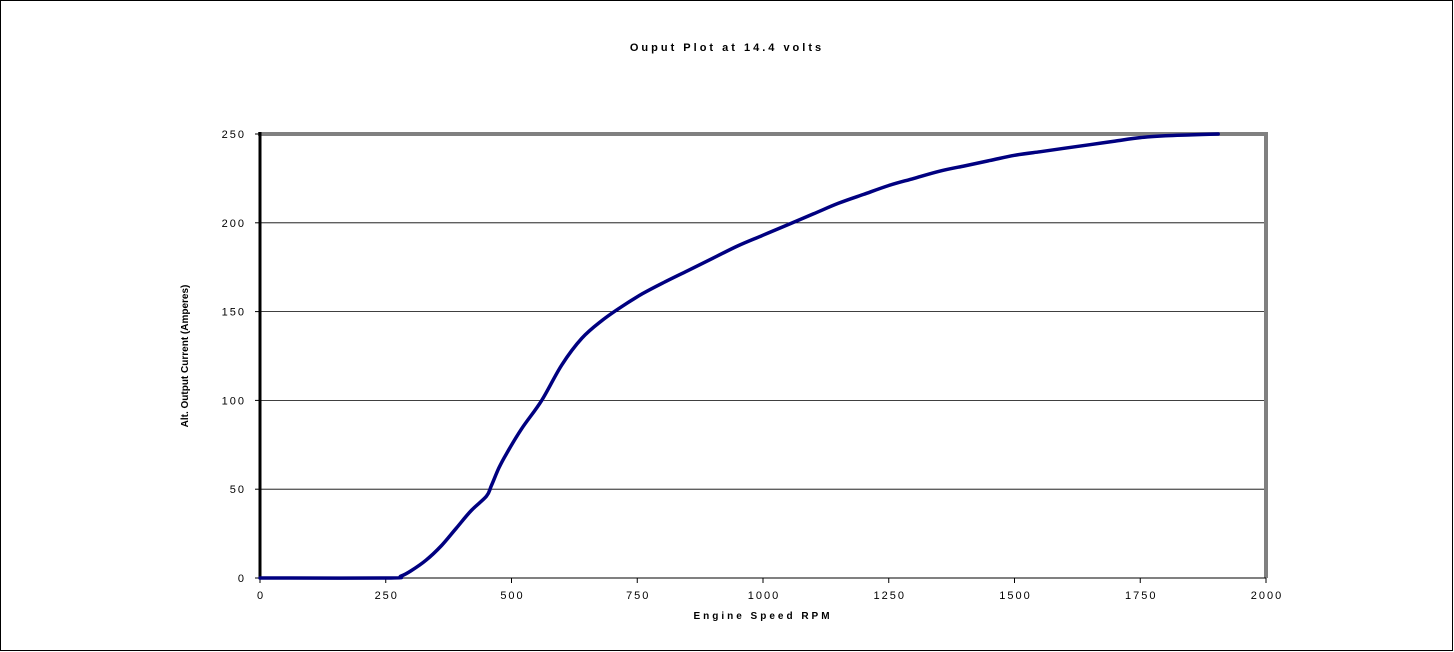  I want to click on x-tick-label: 750, so click(638, 596).